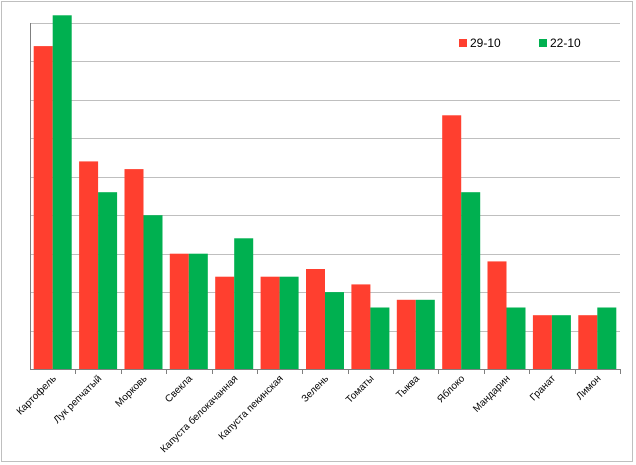 This screenshot has height=465, width=636. What do you see at coordinates (78, 399) in the screenshot?
I see `category-label: Лук репчатый` at bounding box center [78, 399].